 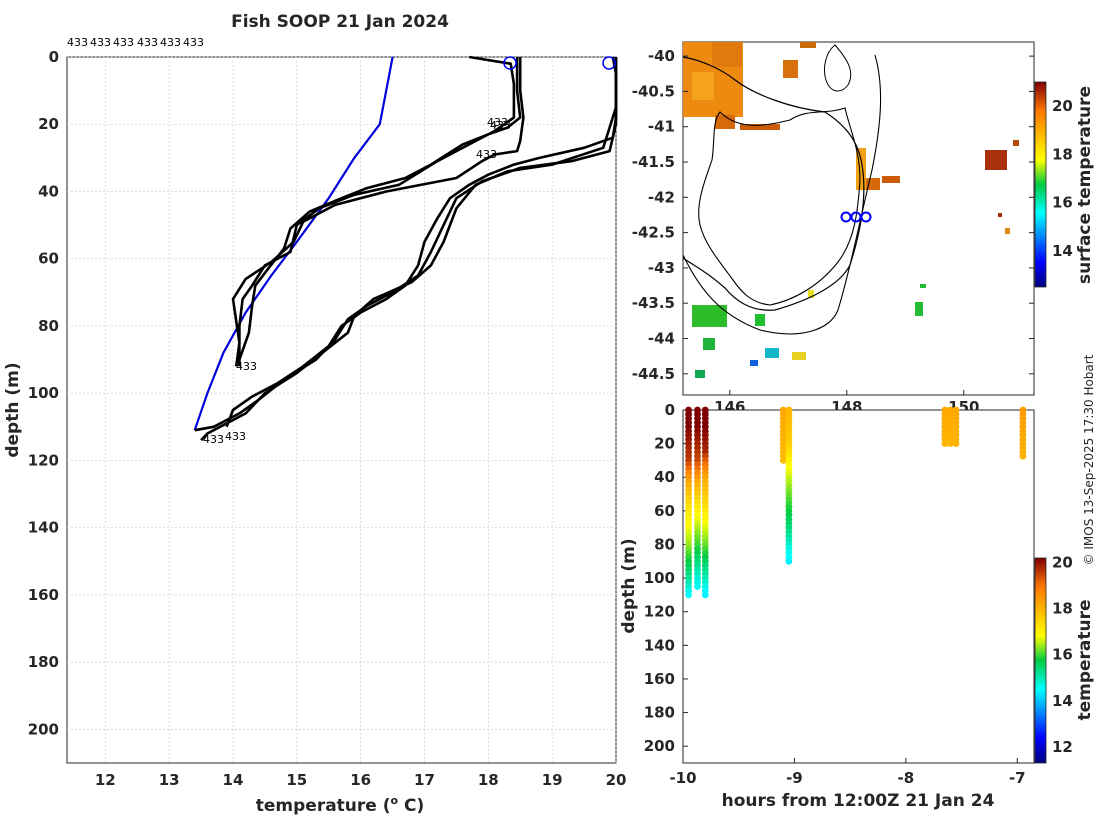 I want to click on timeline-colorbar, so click(x=1040, y=660).